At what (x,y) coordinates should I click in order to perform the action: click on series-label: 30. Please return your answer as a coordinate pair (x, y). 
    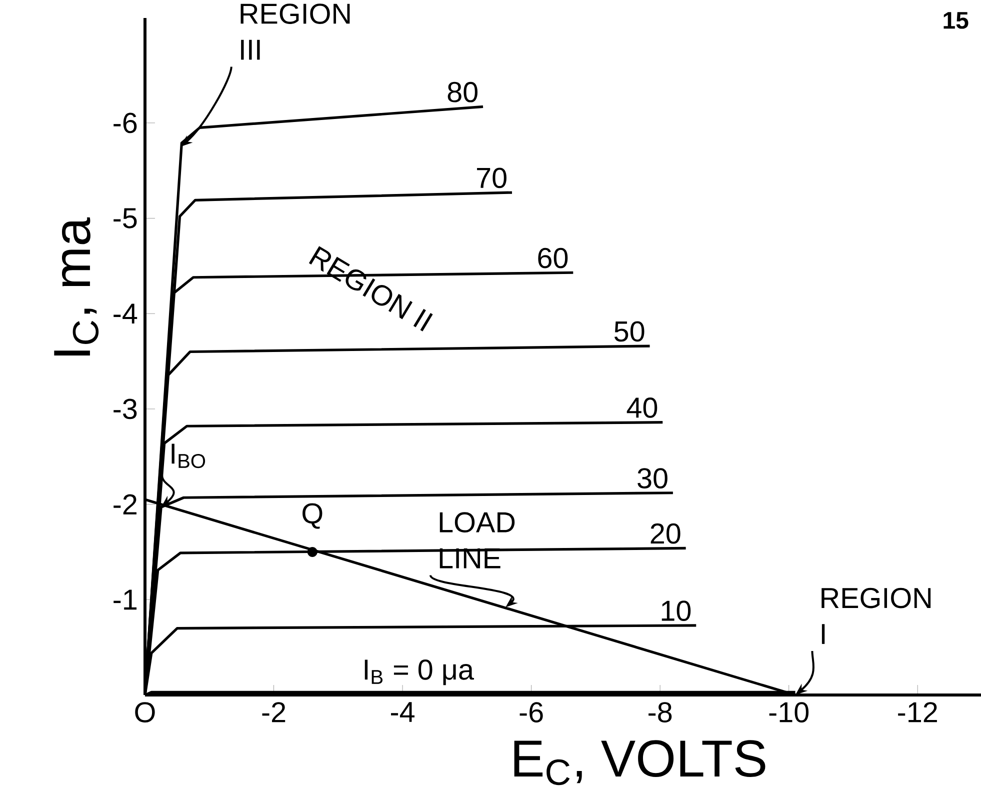
    Looking at the image, I should click on (653, 478).